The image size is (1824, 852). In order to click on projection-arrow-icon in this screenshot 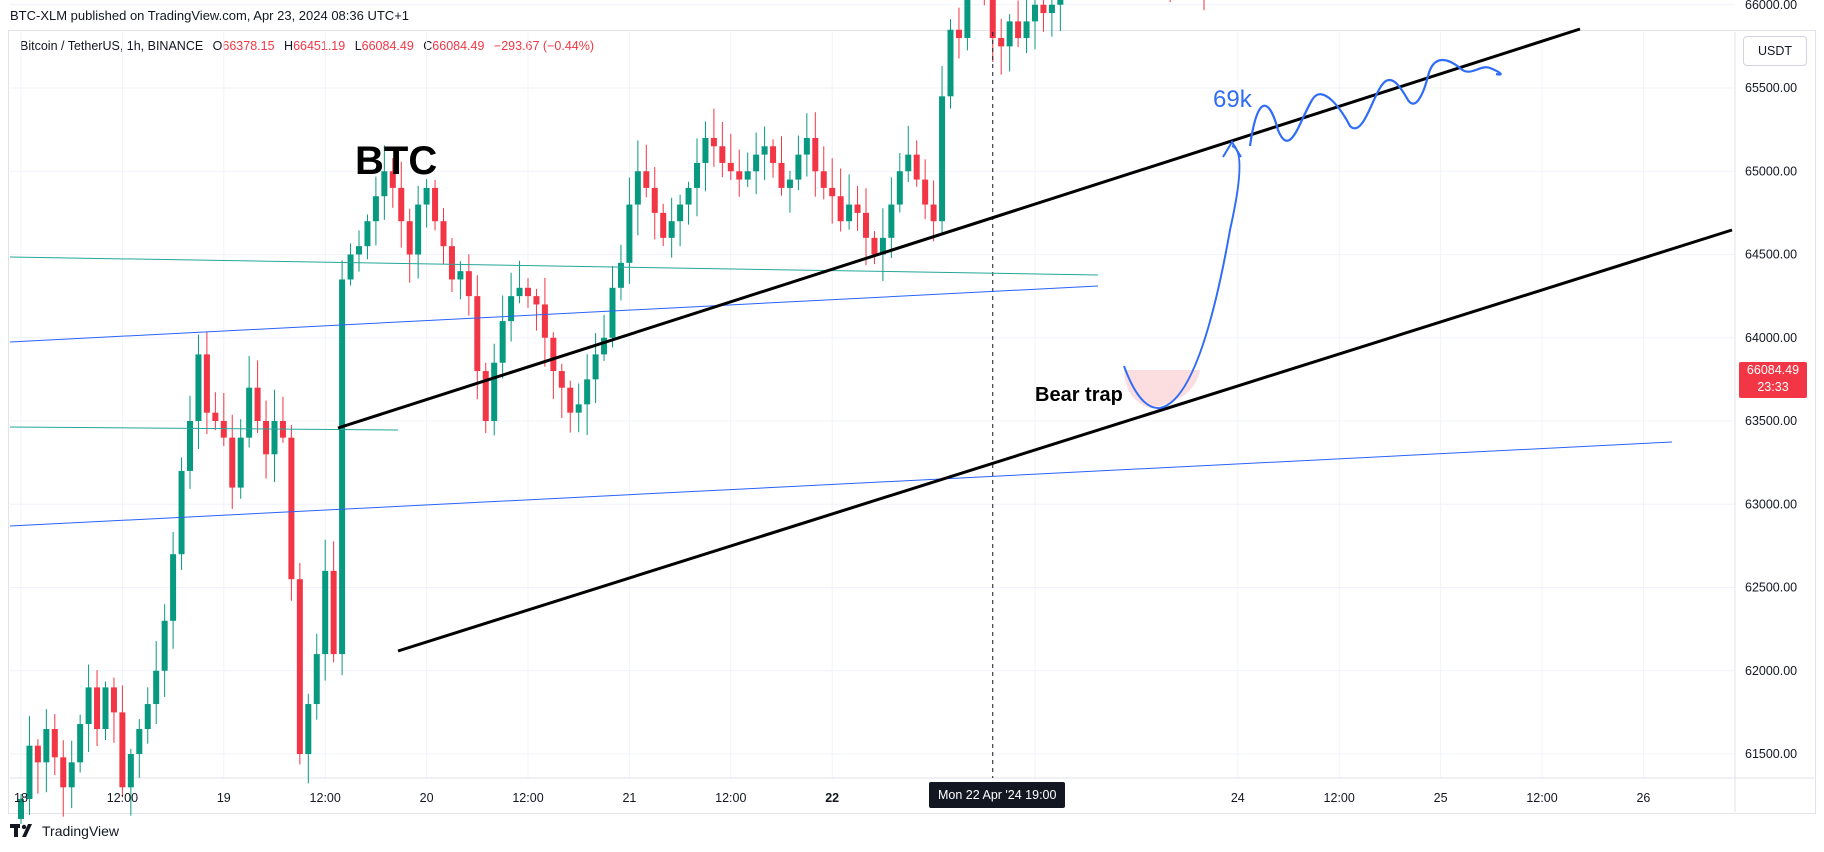, I will do `click(1232, 149)`.